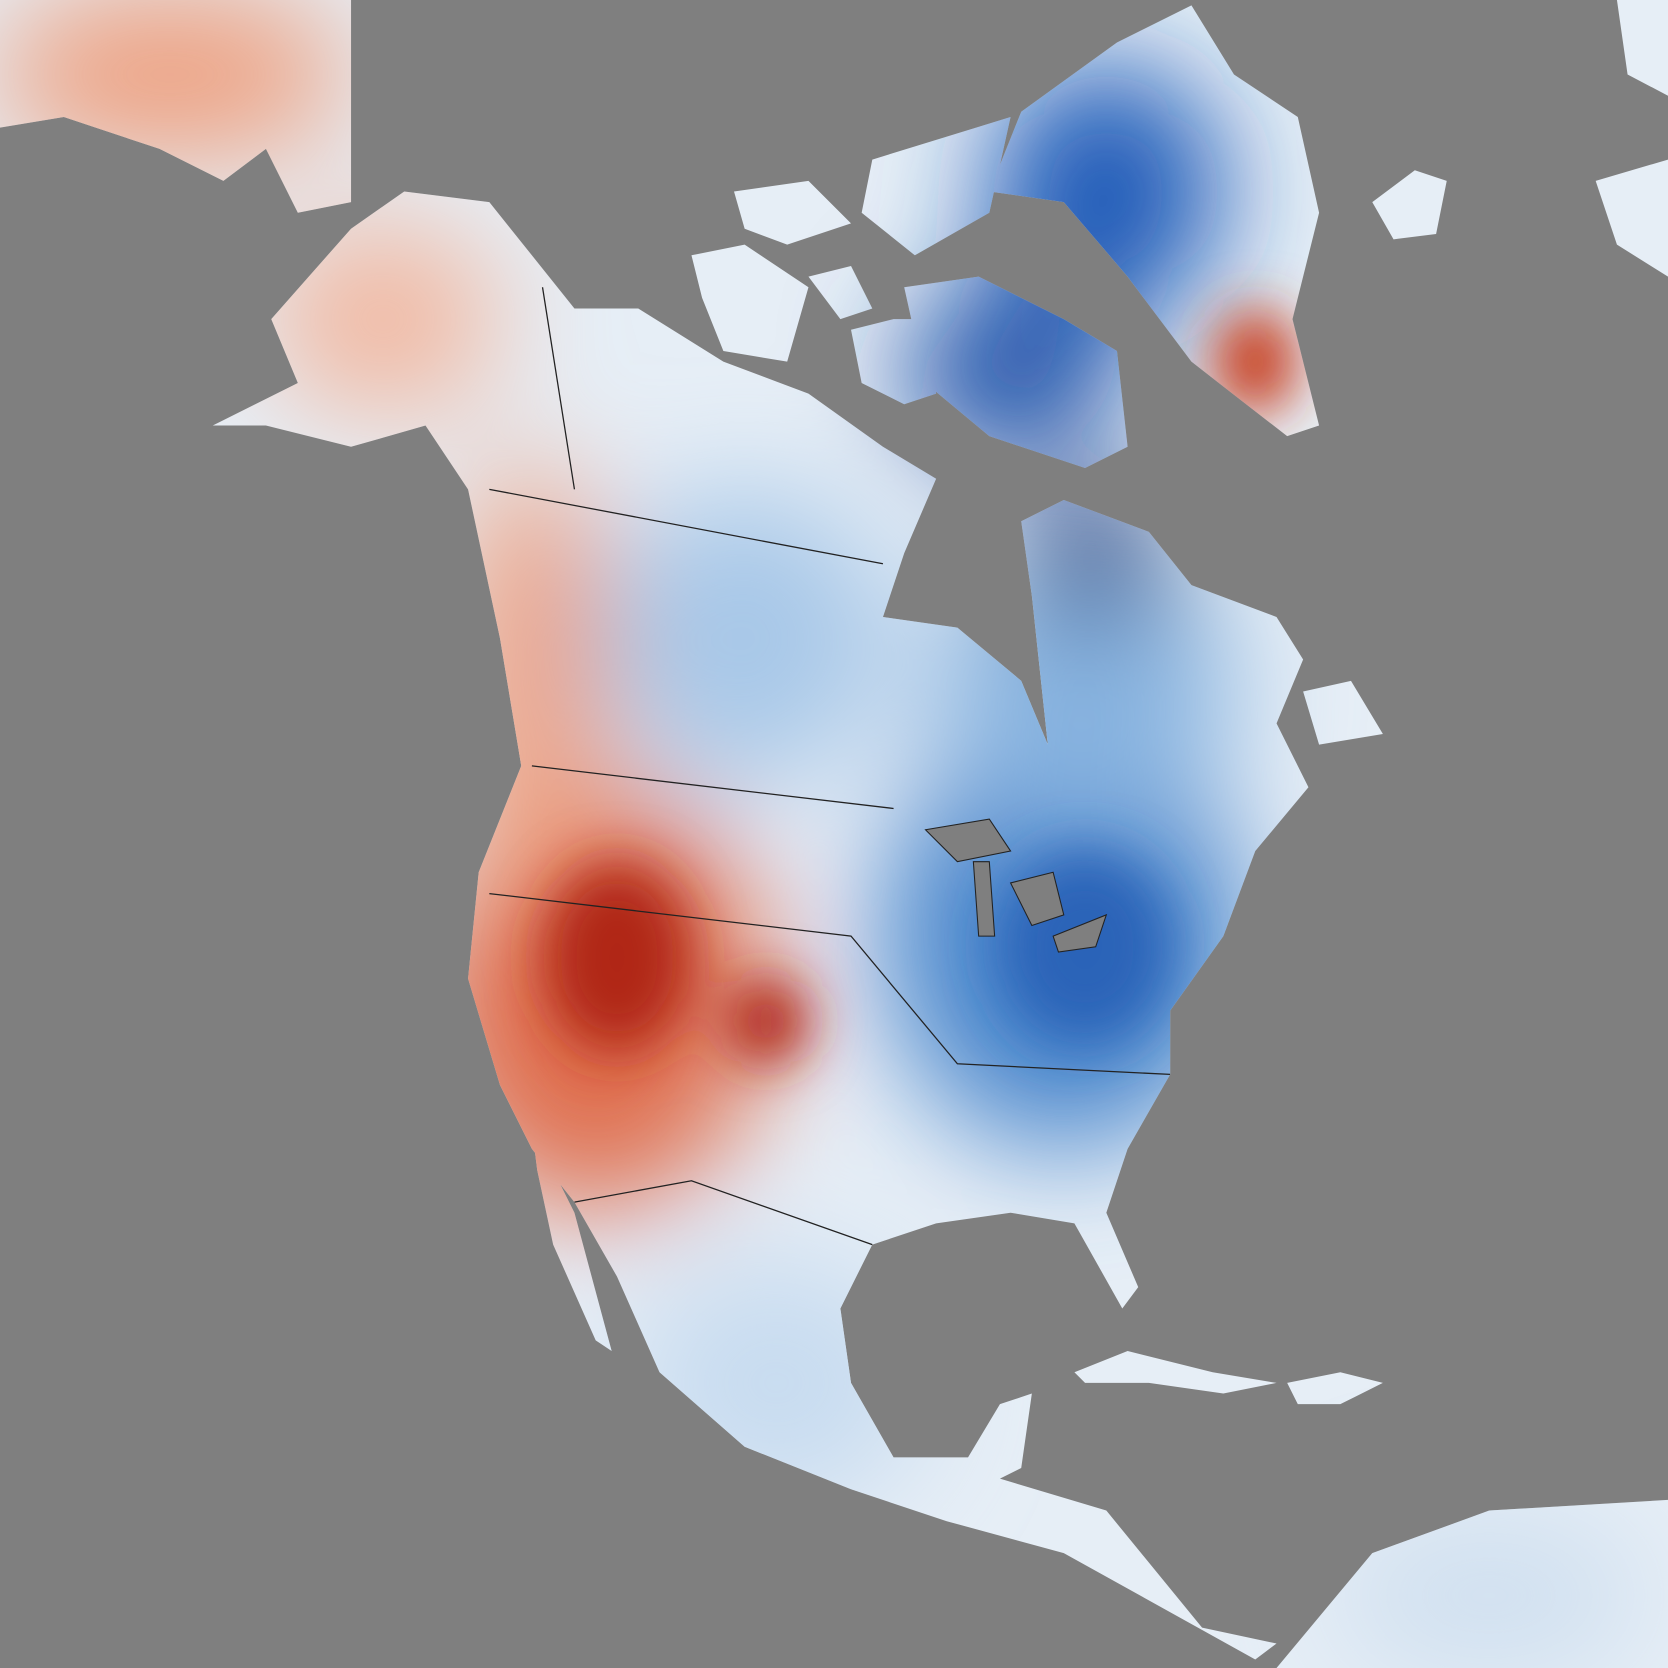 The width and height of the screenshot is (1668, 1668). What do you see at coordinates (1016, 885) in the screenshot?
I see `lakes` at bounding box center [1016, 885].